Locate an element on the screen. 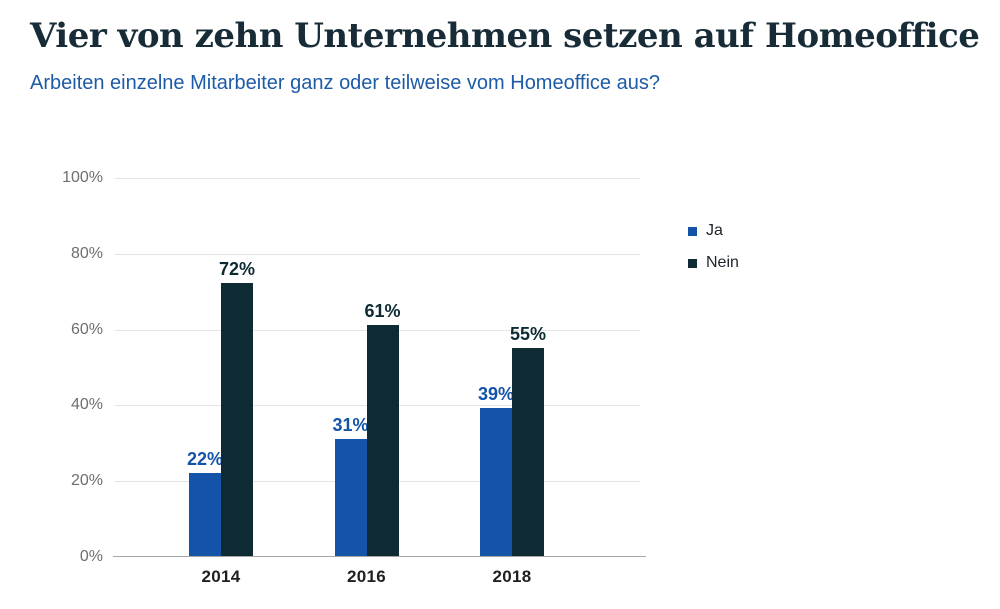  value-label: 61% is located at coordinates (382, 310).